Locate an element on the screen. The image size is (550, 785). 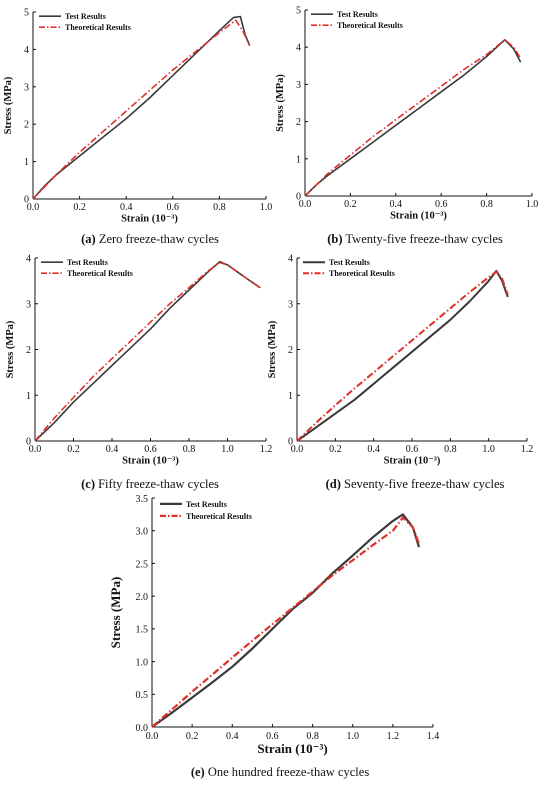
y-tick-label: 0.0 is located at coordinates (142, 728).